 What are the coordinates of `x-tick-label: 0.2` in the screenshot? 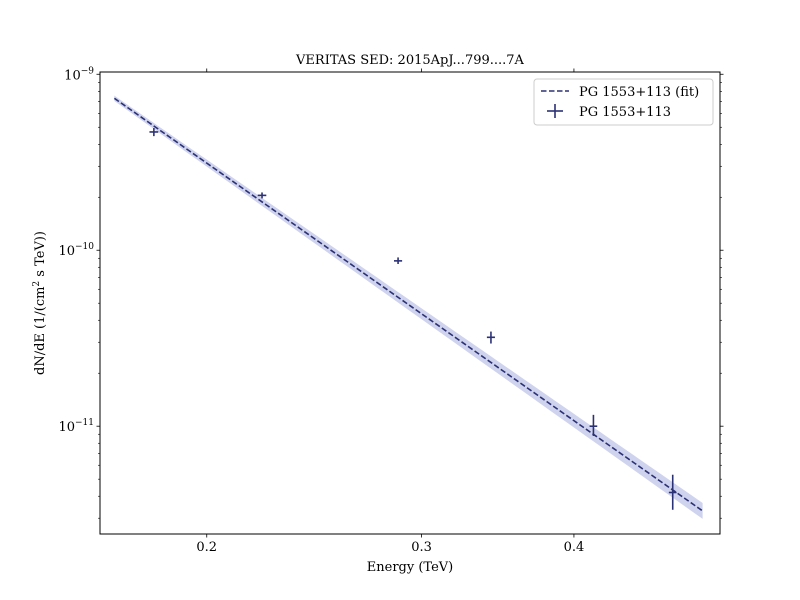 It's located at (206, 547).